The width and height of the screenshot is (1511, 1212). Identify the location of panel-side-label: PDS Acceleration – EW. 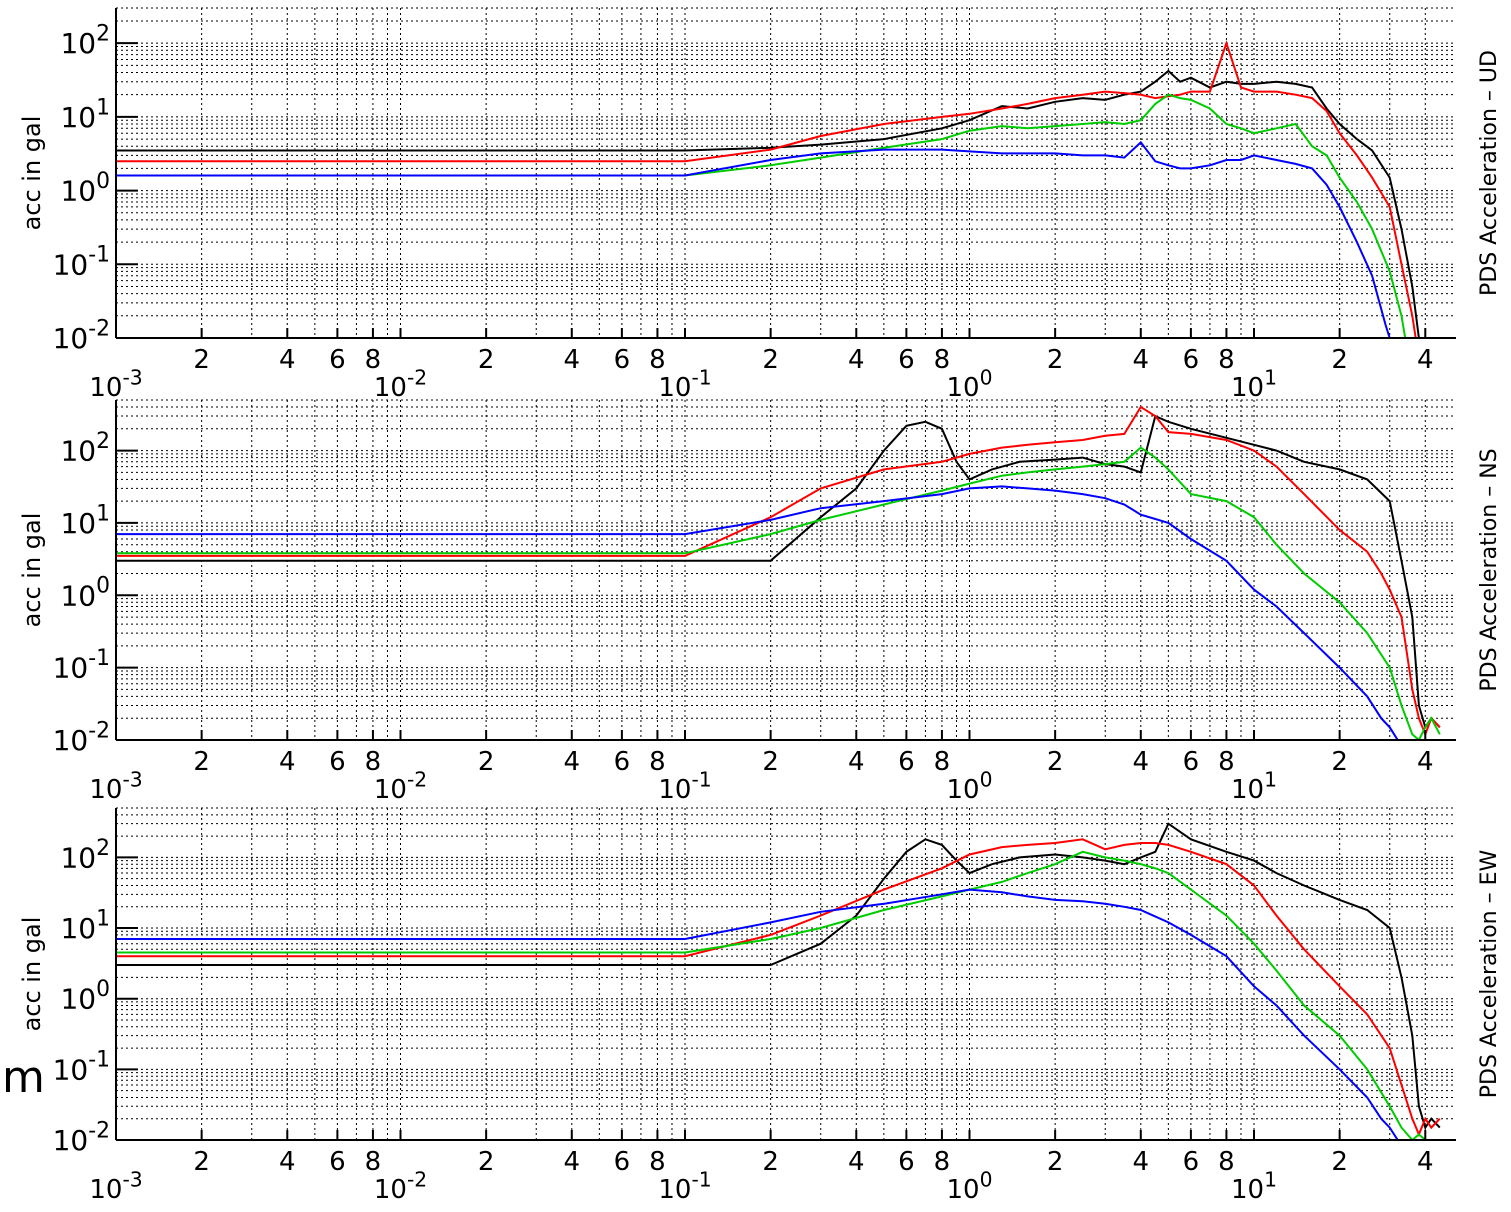
(1489, 974).